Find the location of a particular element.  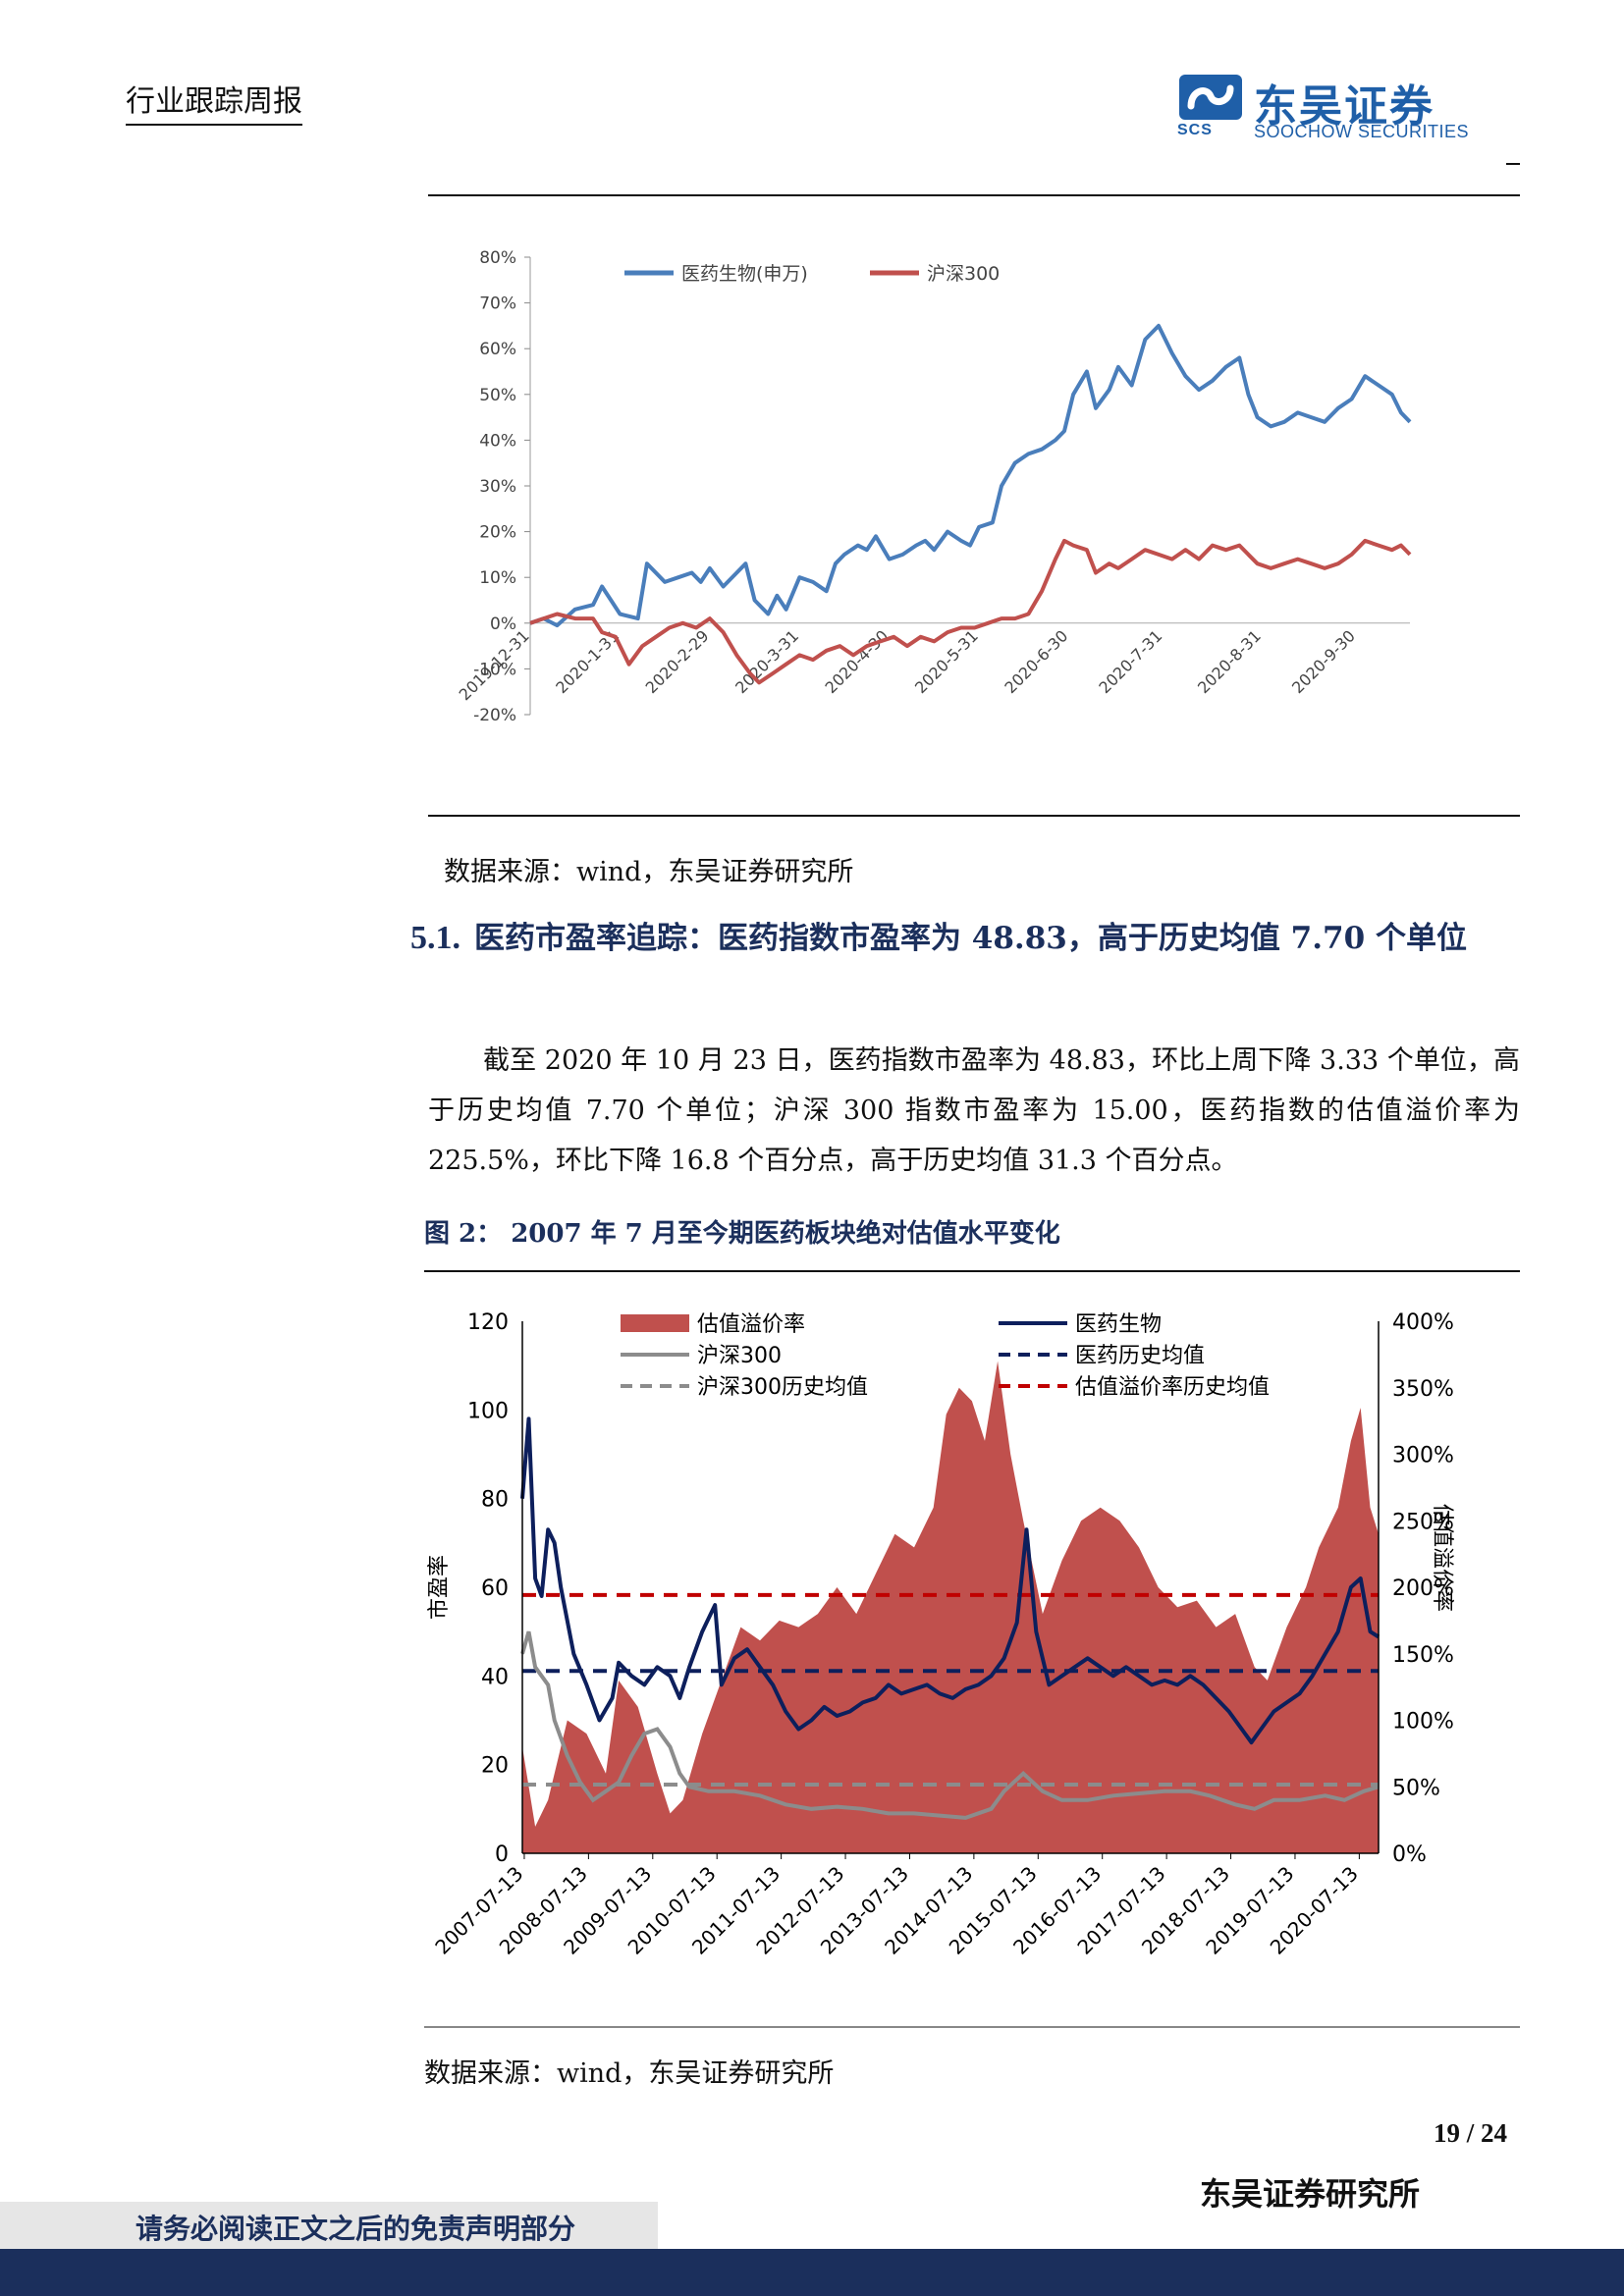

legend-label: 估值溢价率历史均值 is located at coordinates (1172, 1387).